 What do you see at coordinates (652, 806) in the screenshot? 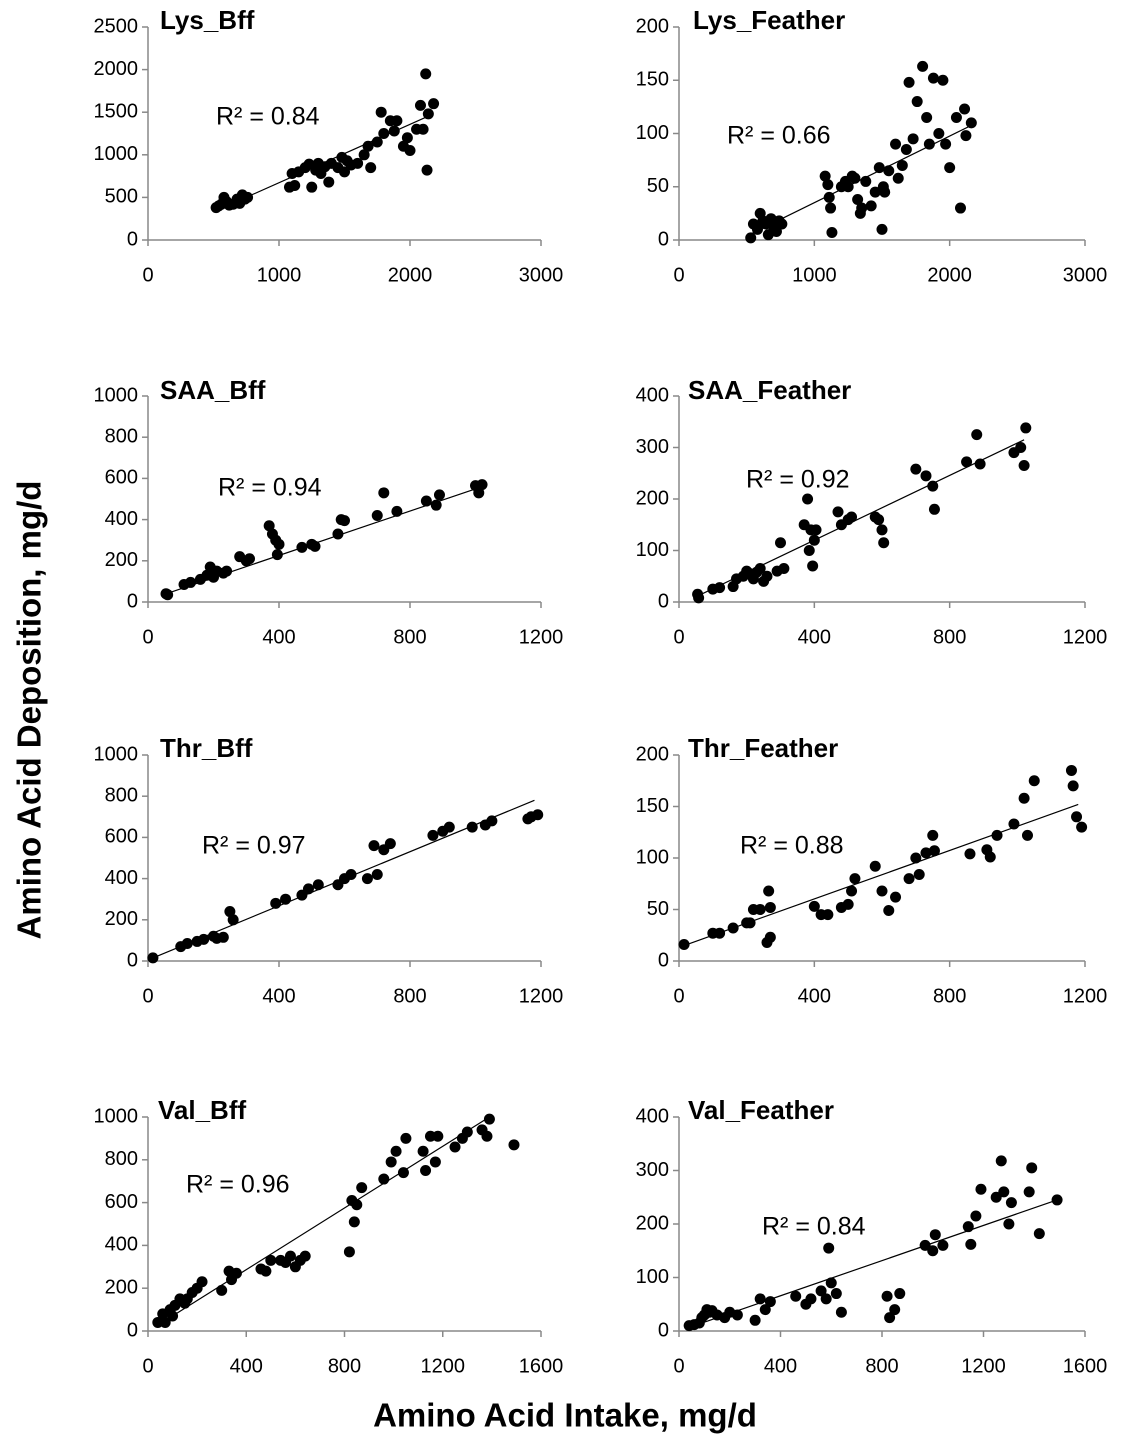
I see `y-tick-label: 150` at bounding box center [652, 806].